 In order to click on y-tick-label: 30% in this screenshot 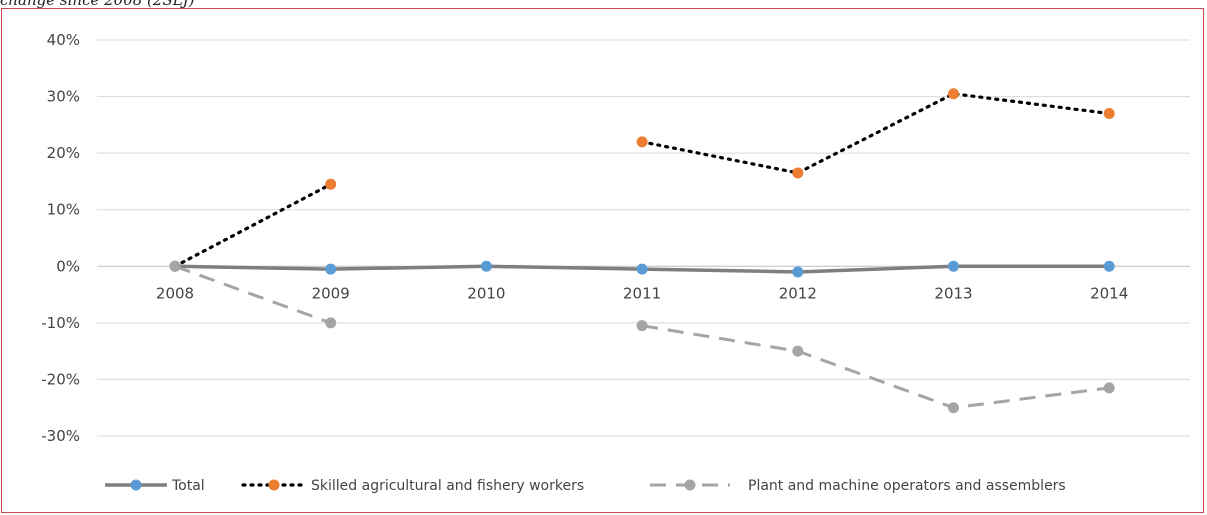, I will do `click(63, 97)`.